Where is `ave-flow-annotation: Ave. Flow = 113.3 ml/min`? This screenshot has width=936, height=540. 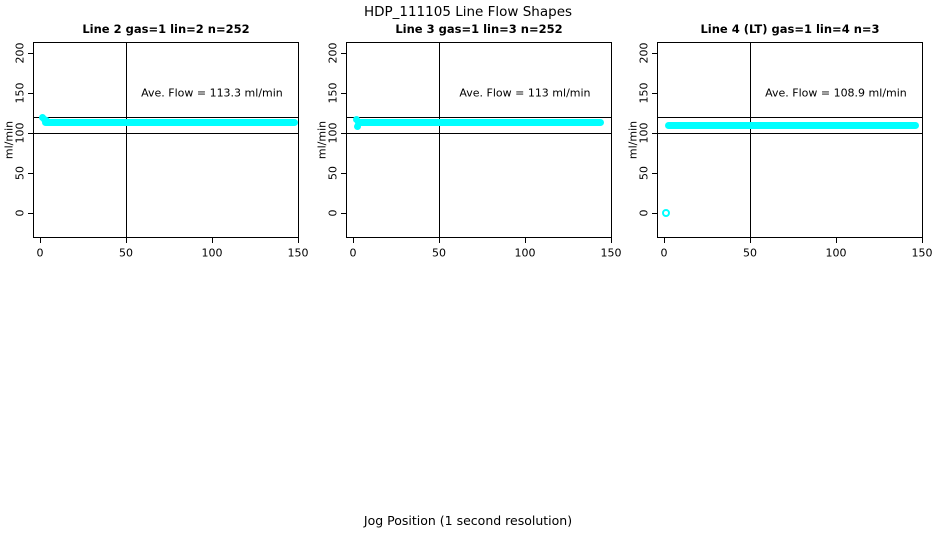 ave-flow-annotation: Ave. Flow = 113.3 ml/min is located at coordinates (212, 93).